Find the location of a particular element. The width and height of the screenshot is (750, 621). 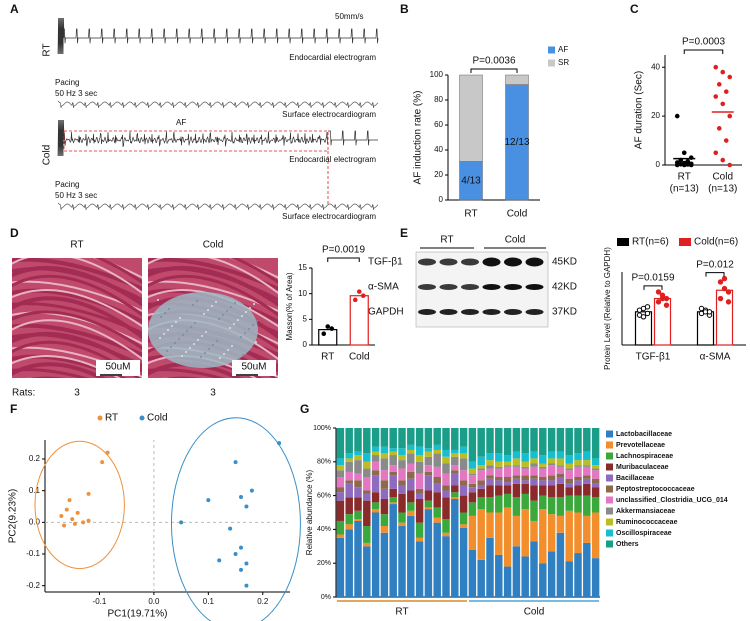

significance-bracket is located at coordinates (653, 287).